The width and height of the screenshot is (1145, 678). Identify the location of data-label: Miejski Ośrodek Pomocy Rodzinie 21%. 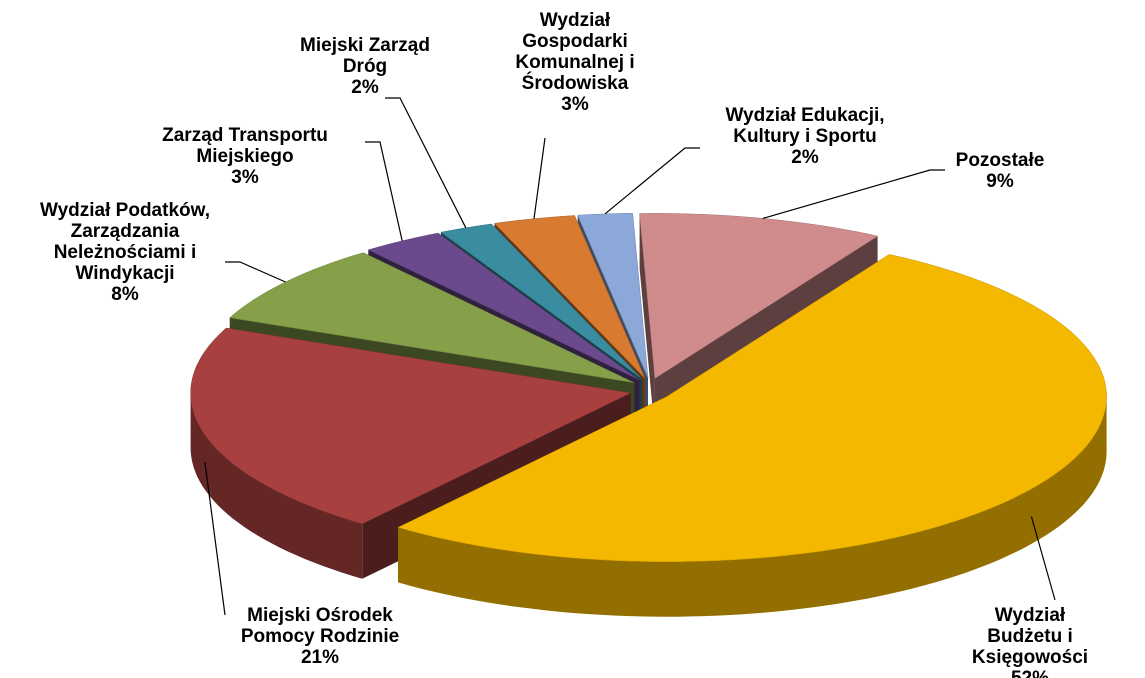
(320, 636).